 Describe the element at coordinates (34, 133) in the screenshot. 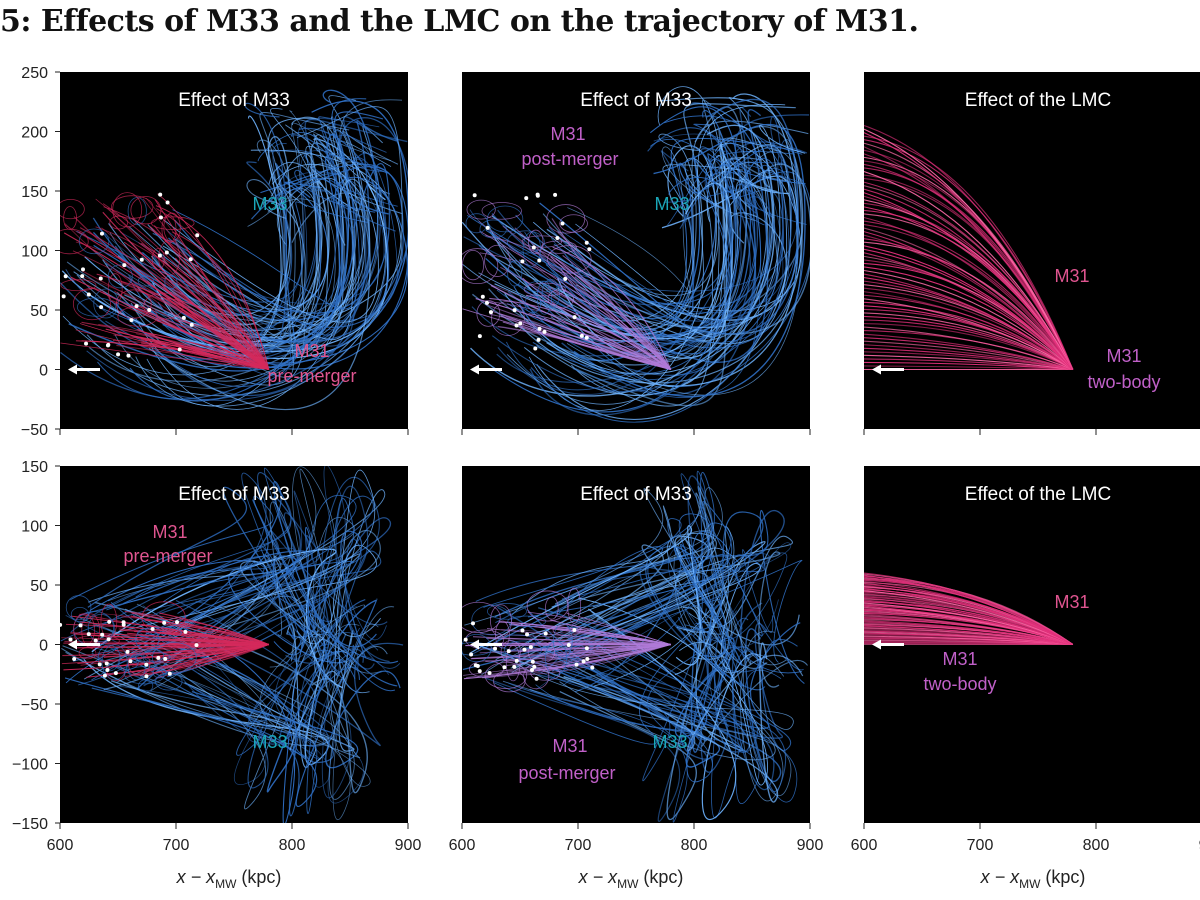

I see `y-tick-label: 200` at that location.